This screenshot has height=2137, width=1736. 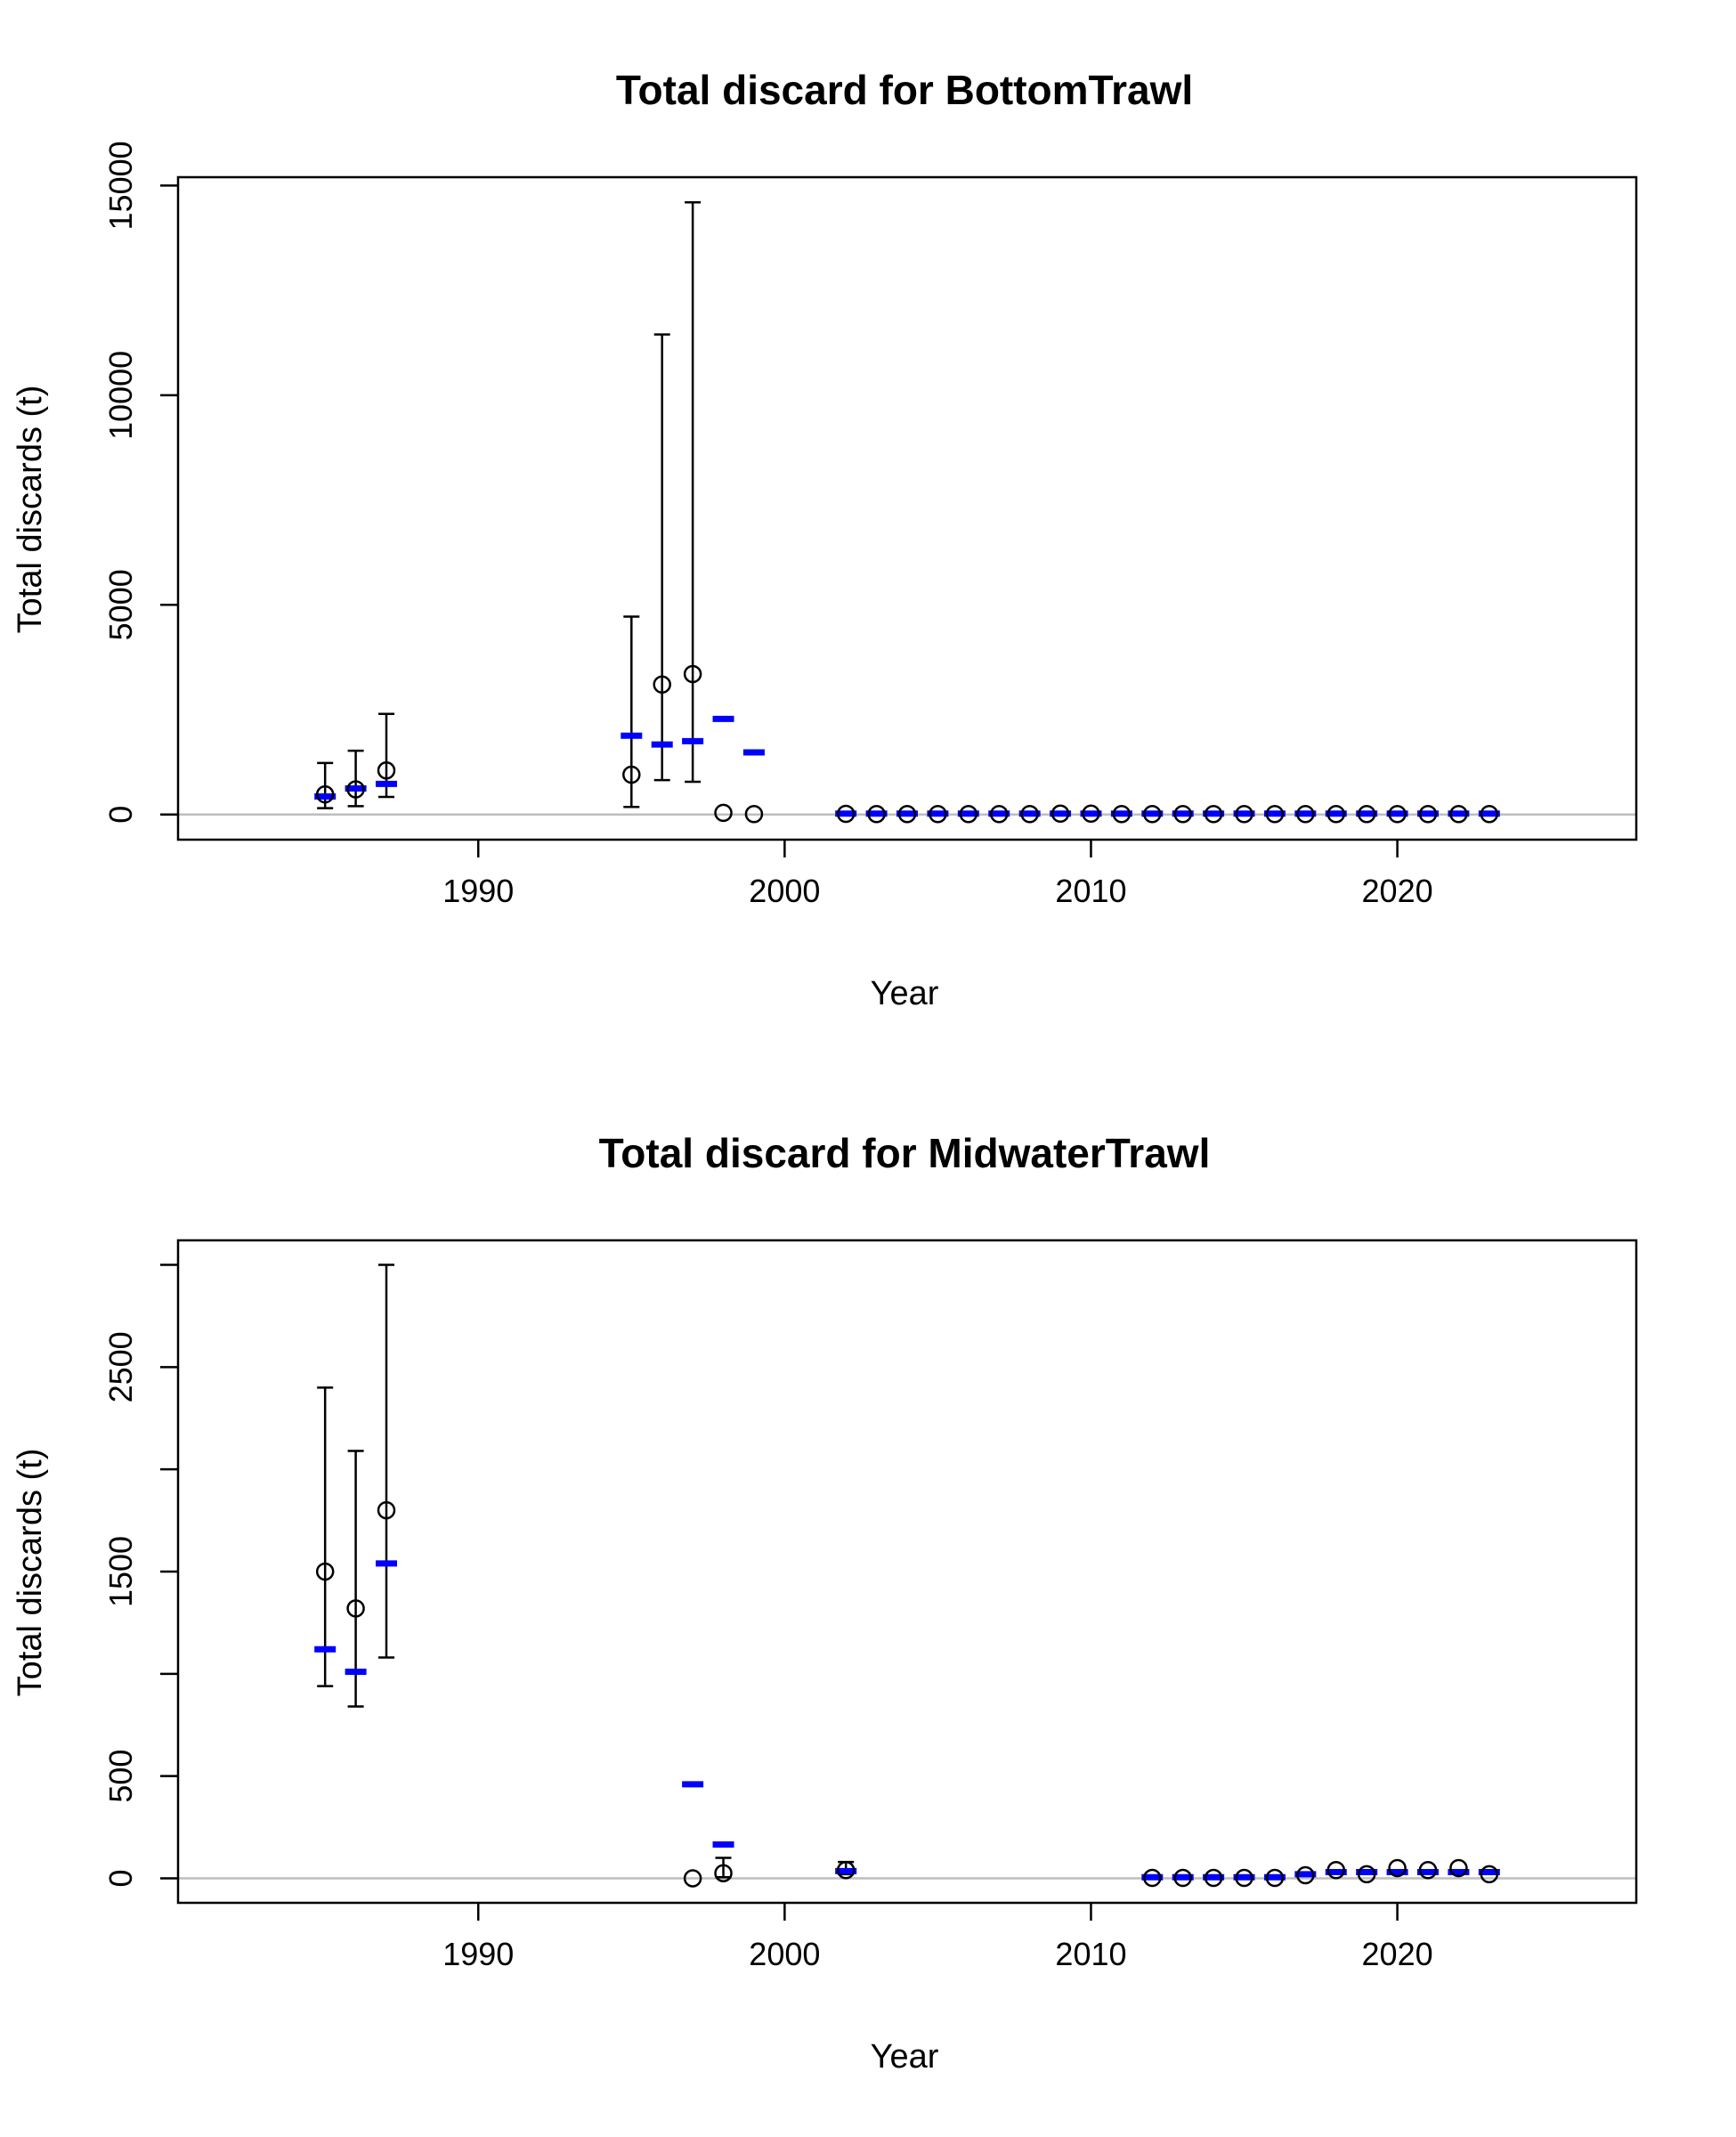 What do you see at coordinates (121, 1776) in the screenshot?
I see `y-tick-label: 500` at bounding box center [121, 1776].